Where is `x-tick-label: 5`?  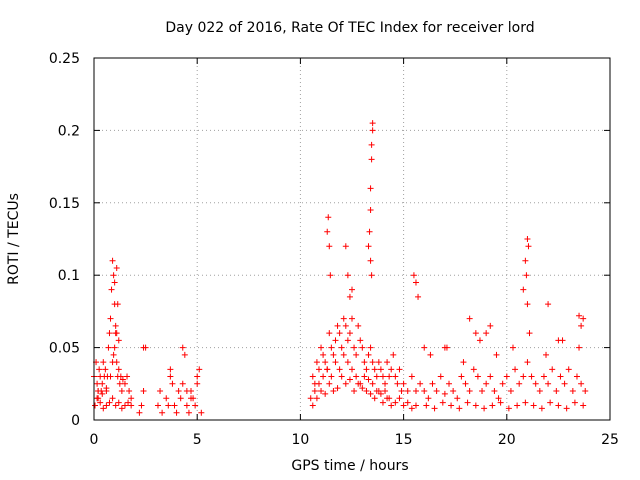 x-tick-label: 5 is located at coordinates (197, 440).